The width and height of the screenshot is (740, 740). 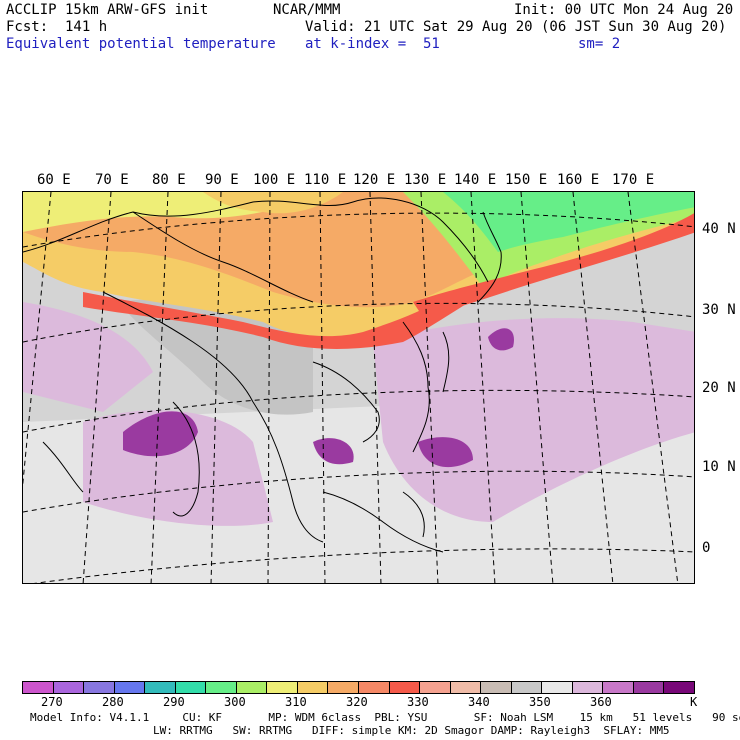 What do you see at coordinates (325, 180) in the screenshot?
I see `lon-label: 110 E` at bounding box center [325, 180].